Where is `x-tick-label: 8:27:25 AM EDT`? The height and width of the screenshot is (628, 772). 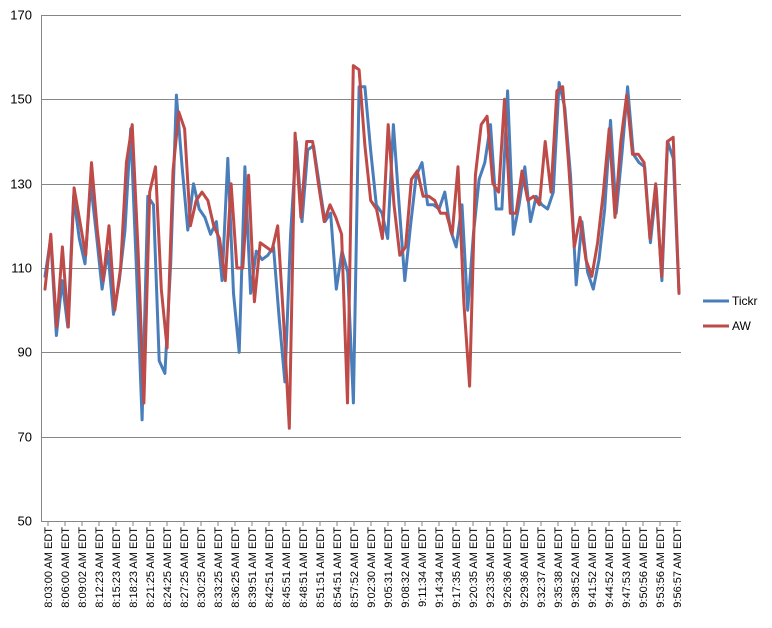
x-tick-label: 8:27:25 AM EDT is located at coordinates (185, 567).